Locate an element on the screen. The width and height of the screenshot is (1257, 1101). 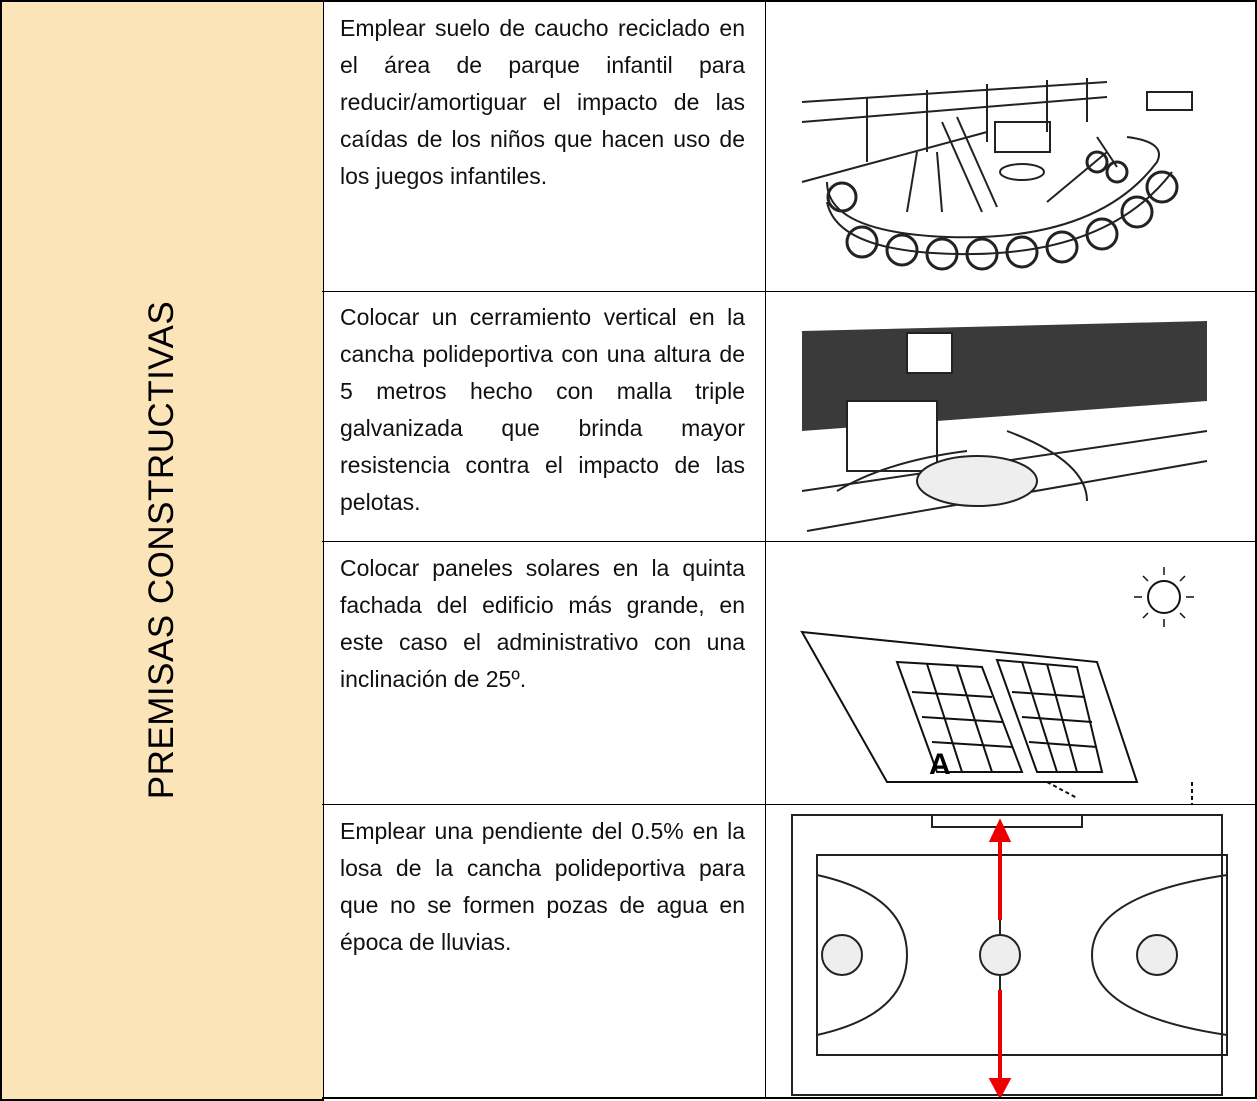
court-plan is located at coordinates (1009, 955).